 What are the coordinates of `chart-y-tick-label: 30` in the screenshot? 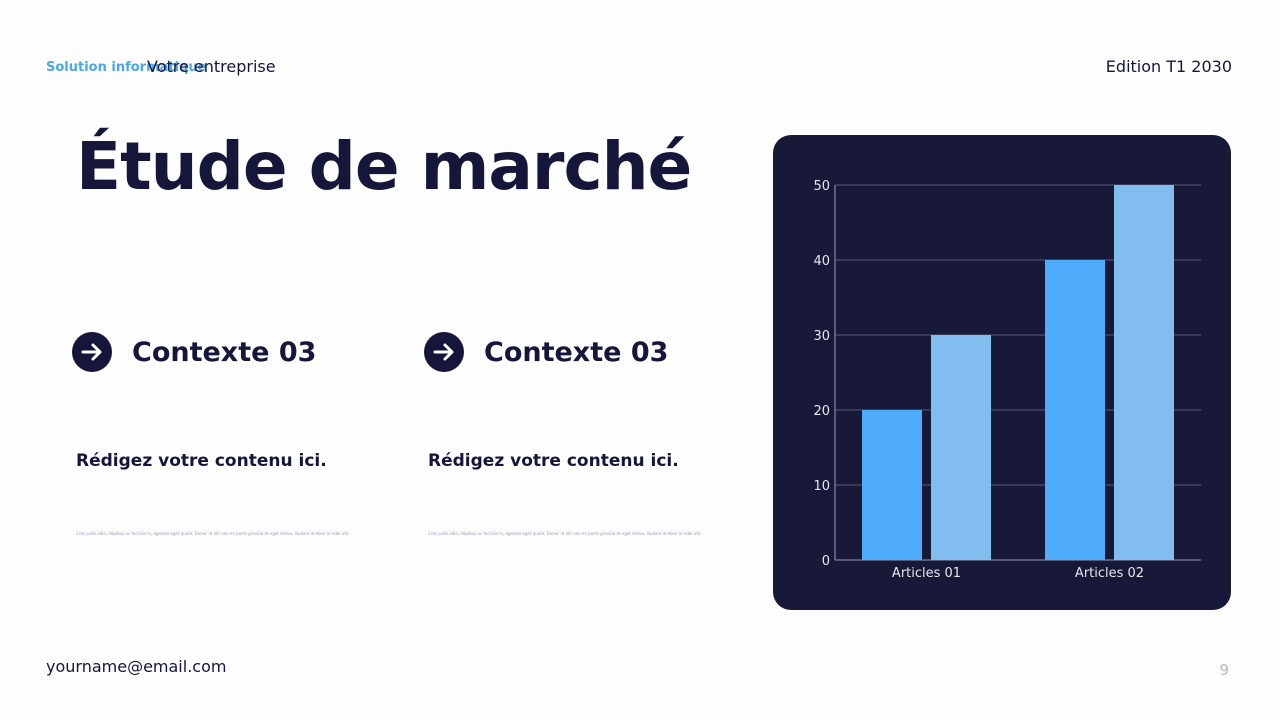 It's located at (821, 336).